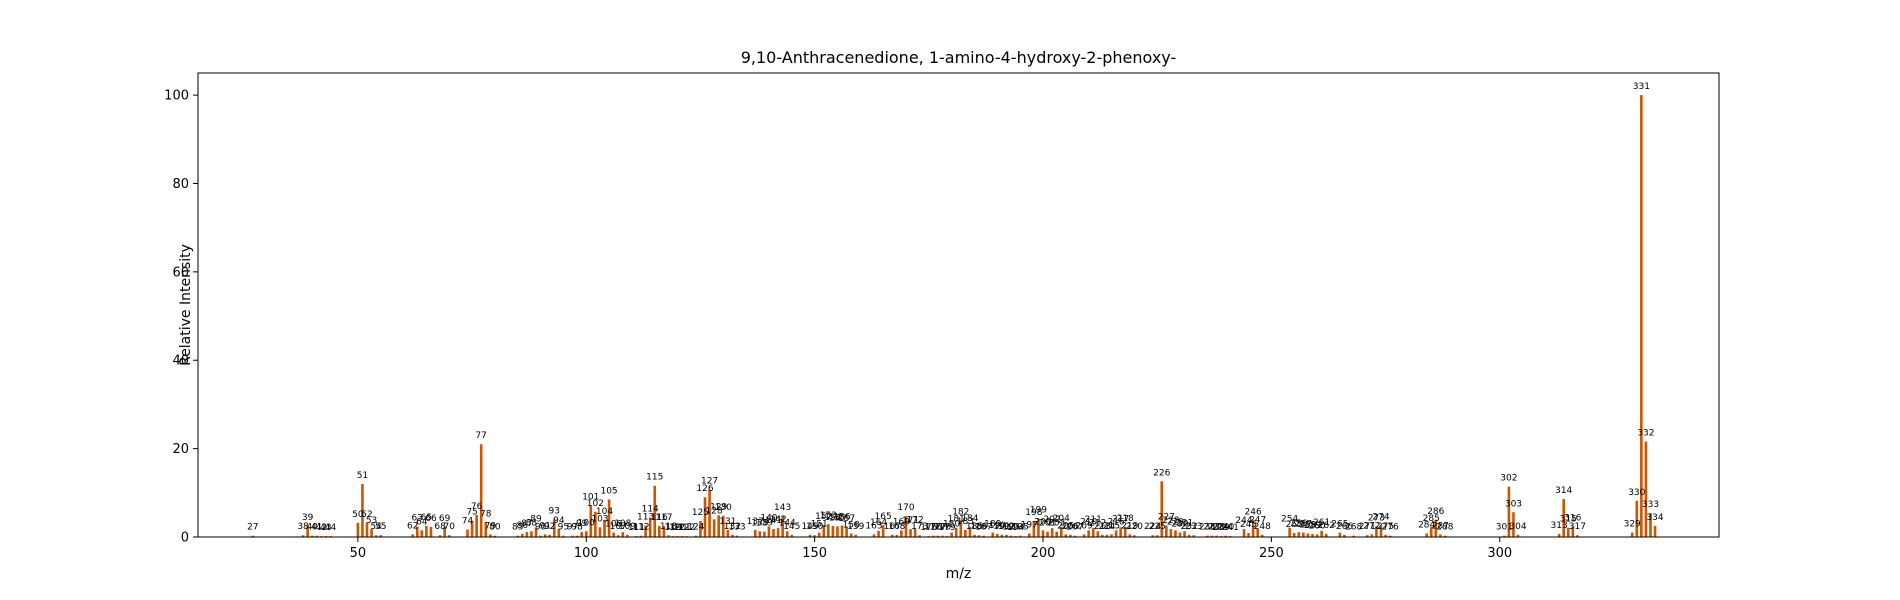  I want to click on peak-label: 175, so click(928, 528).